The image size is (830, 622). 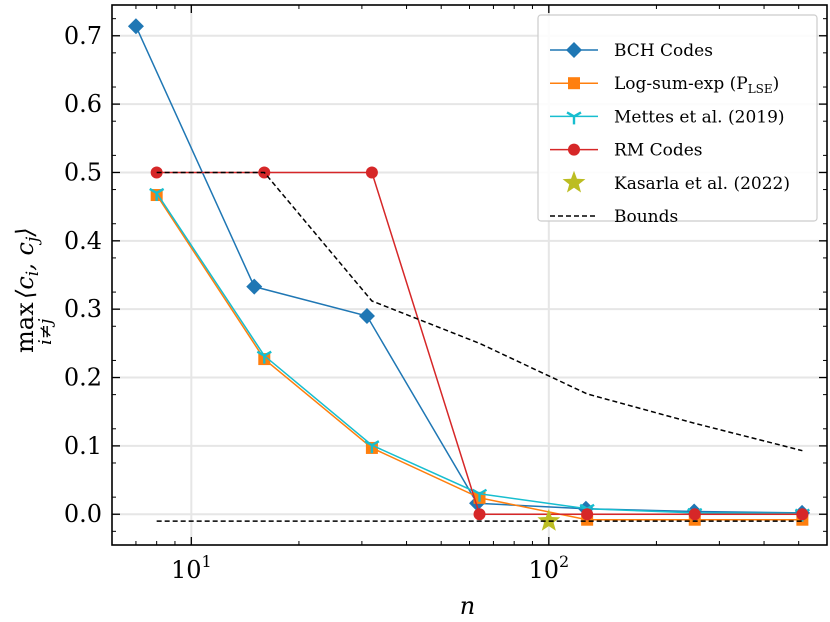 I want to click on y-label-subscript: i≠j, so click(x=45, y=331).